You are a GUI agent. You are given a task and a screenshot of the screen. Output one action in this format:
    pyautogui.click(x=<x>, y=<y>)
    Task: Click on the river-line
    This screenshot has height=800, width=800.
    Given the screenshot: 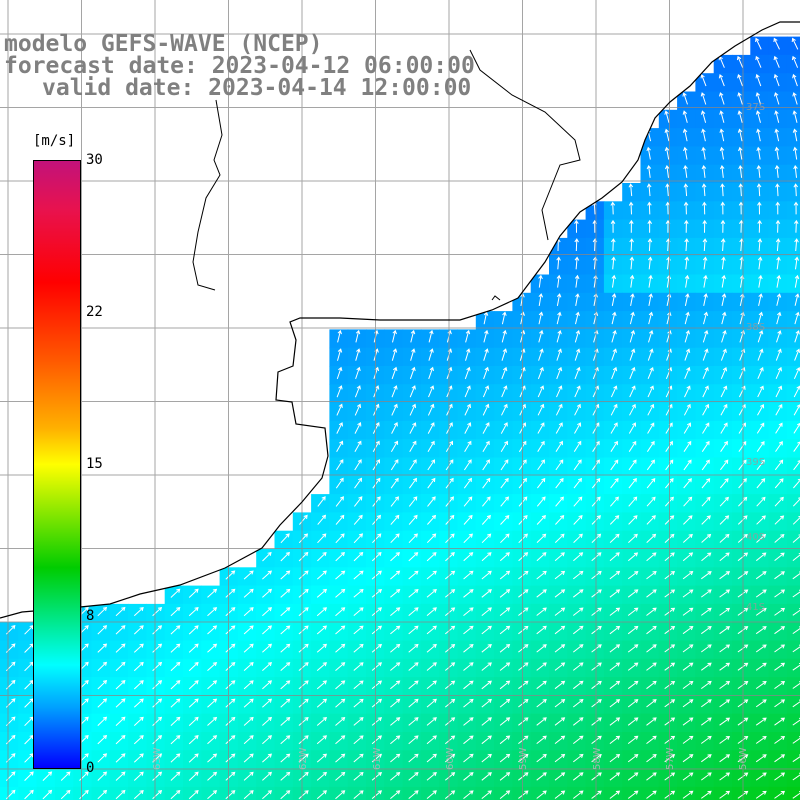 What is the action you would take?
    pyautogui.click(x=525, y=145)
    